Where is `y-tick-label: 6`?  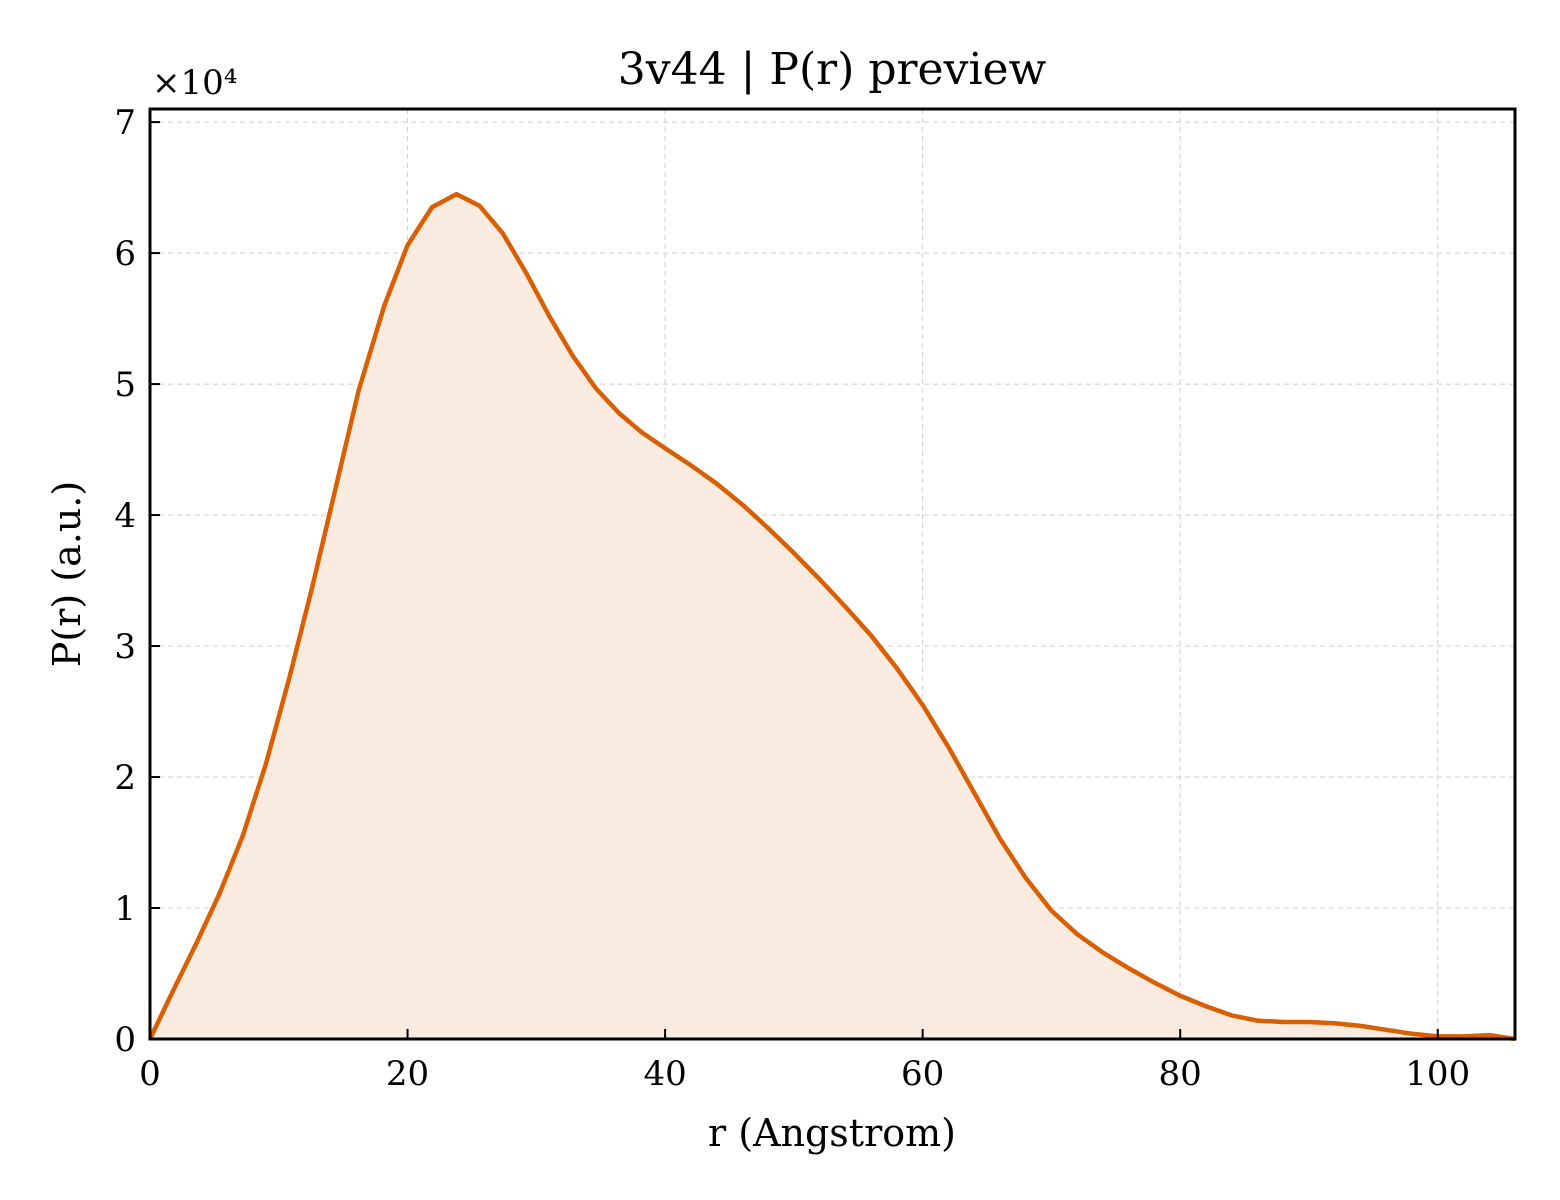 y-tick-label: 6 is located at coordinates (125, 254).